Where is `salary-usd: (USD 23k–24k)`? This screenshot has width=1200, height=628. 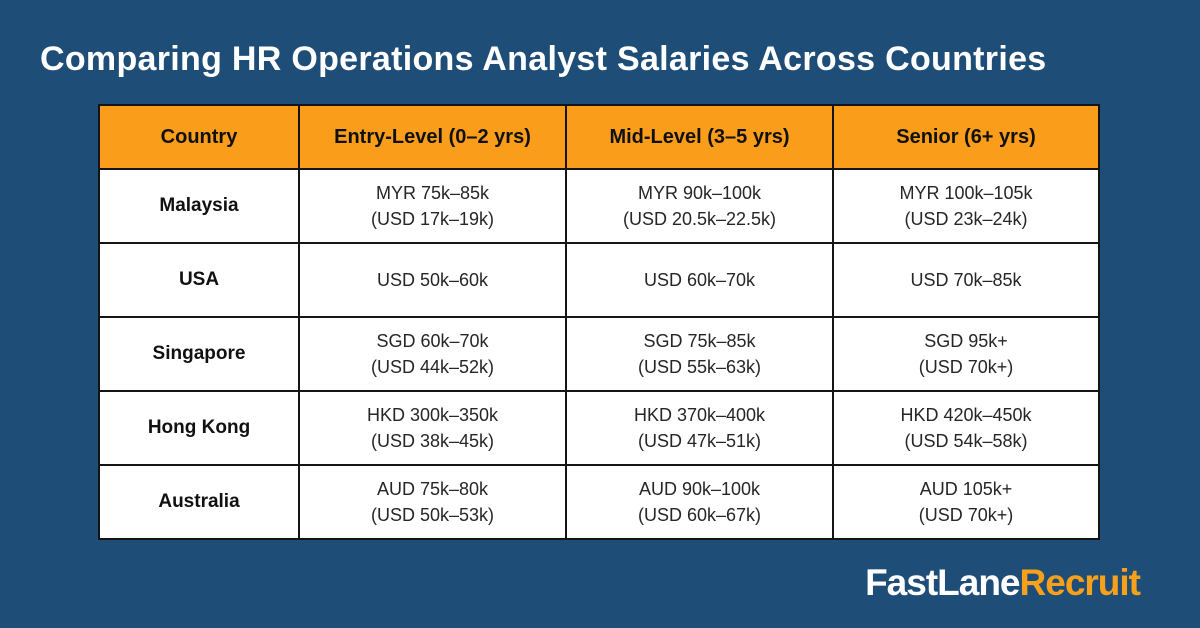 salary-usd: (USD 23k–24k) is located at coordinates (966, 219).